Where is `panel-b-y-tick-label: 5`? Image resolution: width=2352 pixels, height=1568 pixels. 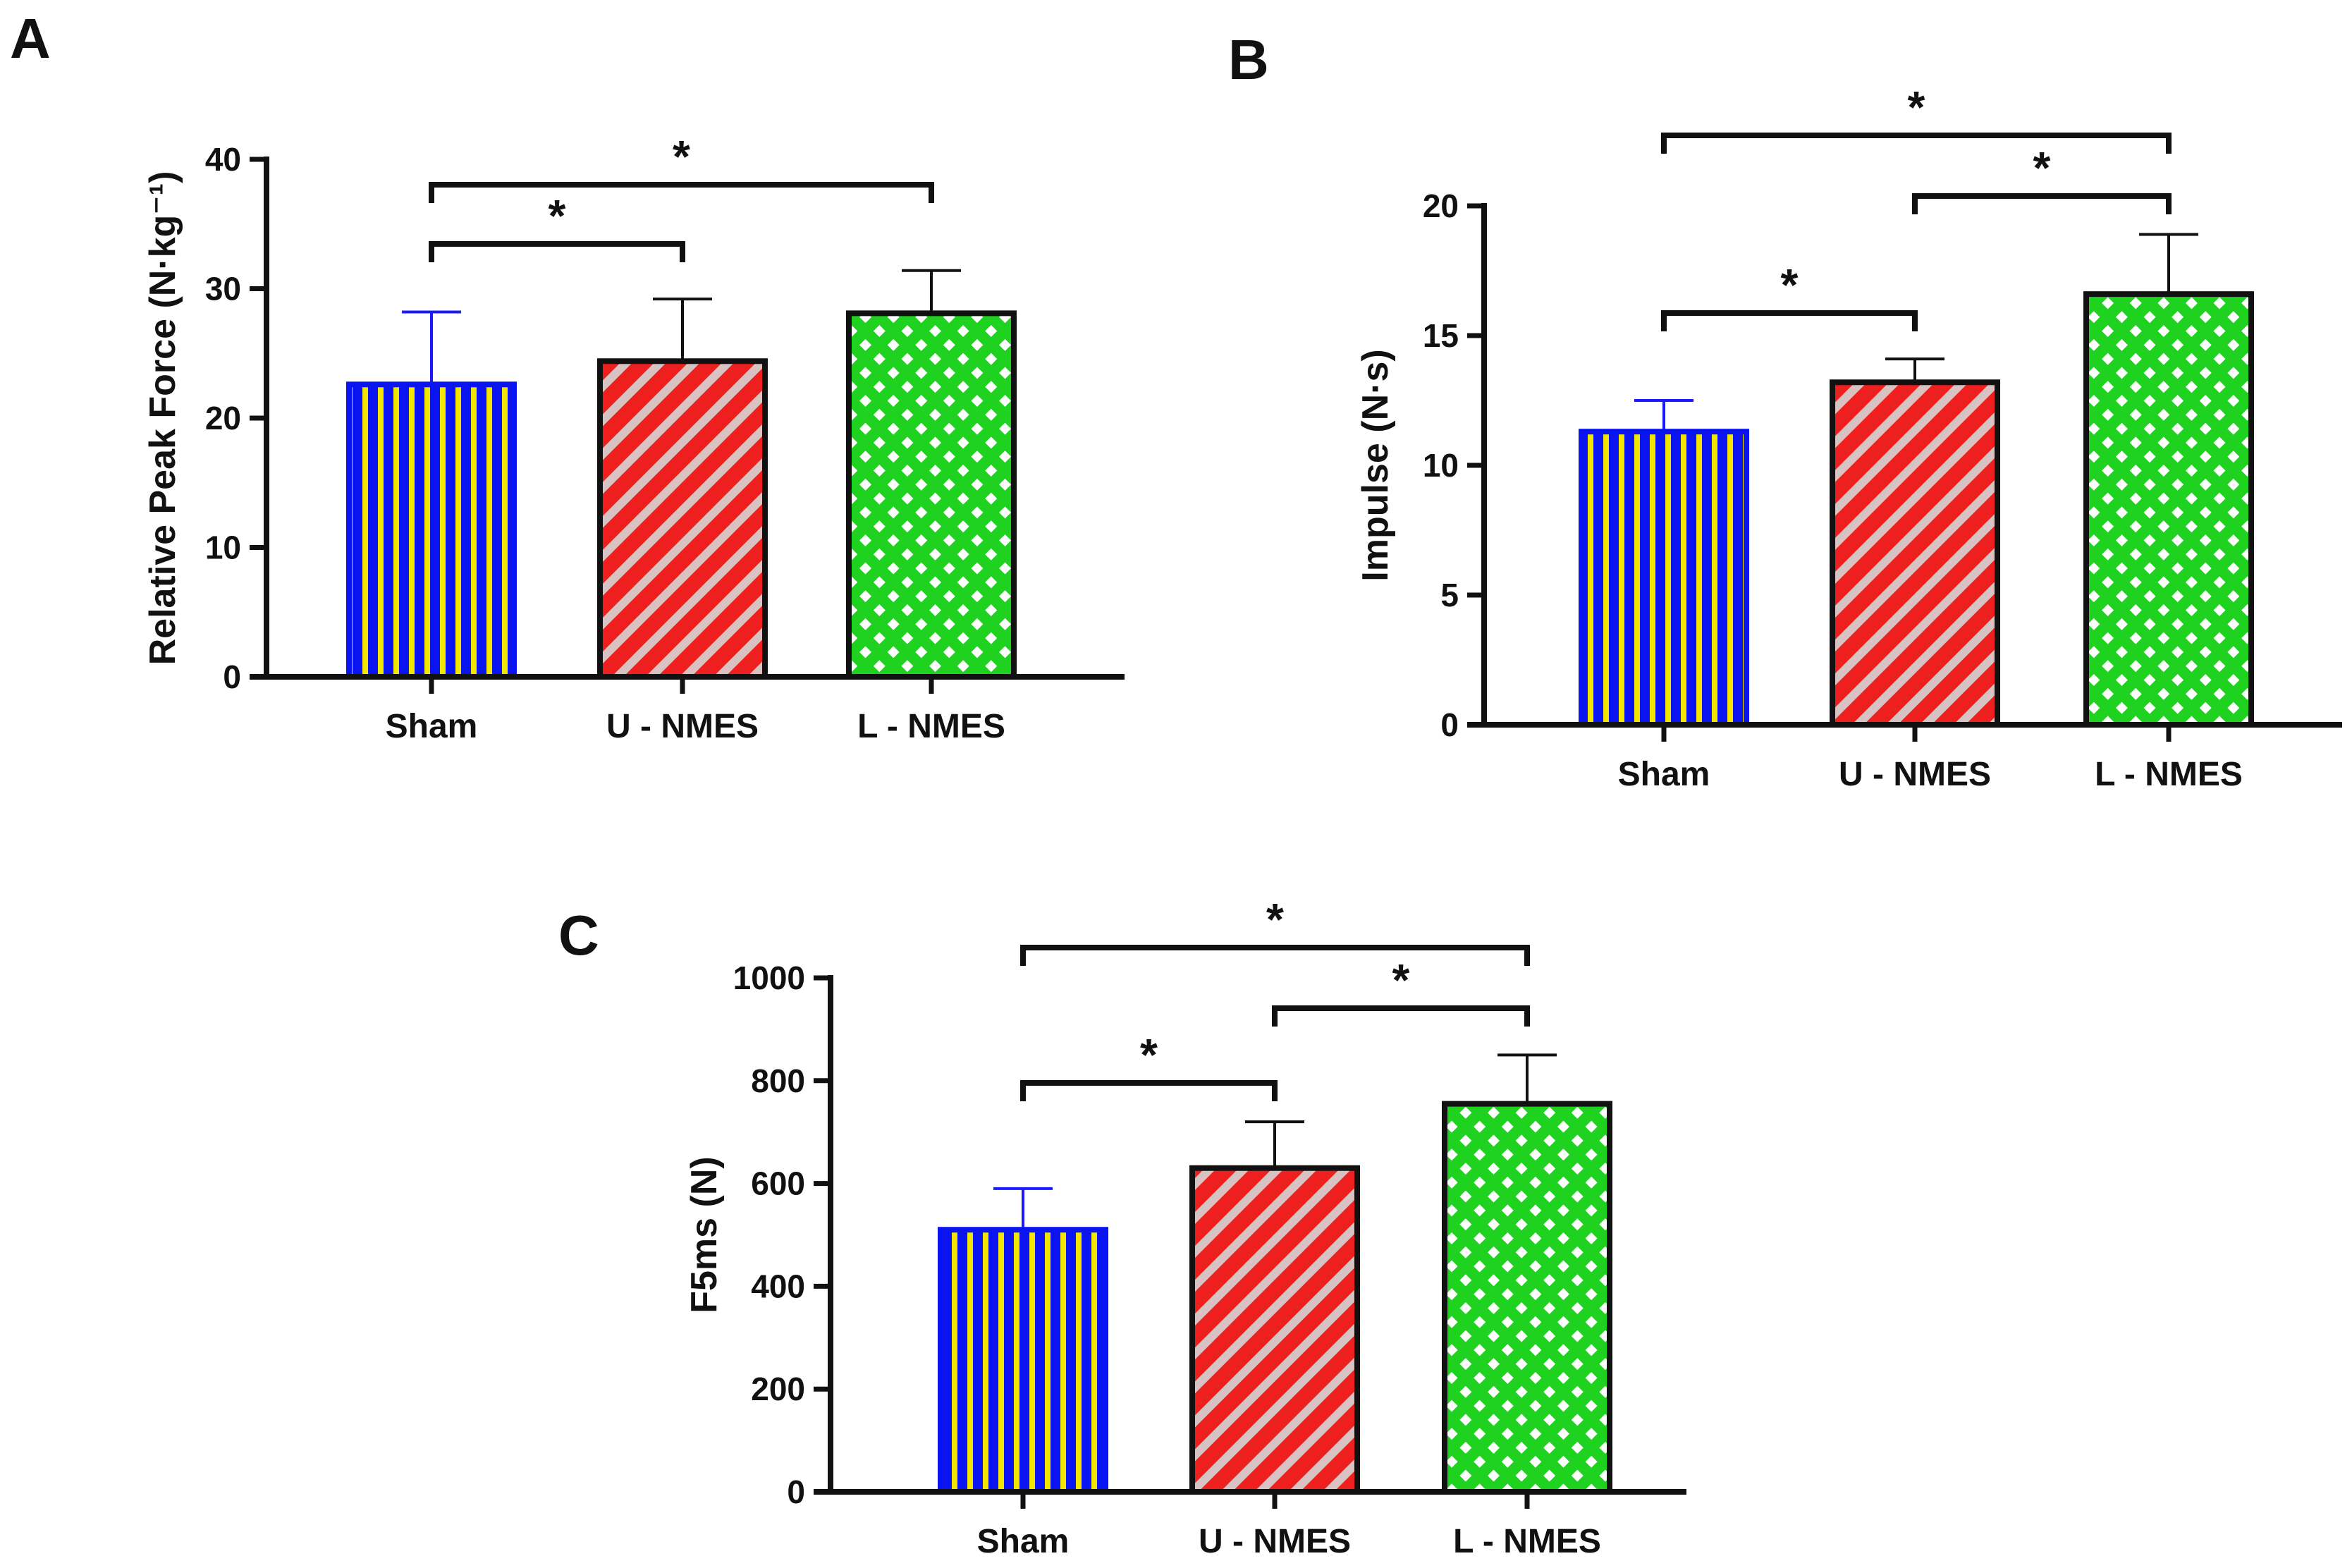
panel-b-y-tick-label: 5 is located at coordinates (1449, 595).